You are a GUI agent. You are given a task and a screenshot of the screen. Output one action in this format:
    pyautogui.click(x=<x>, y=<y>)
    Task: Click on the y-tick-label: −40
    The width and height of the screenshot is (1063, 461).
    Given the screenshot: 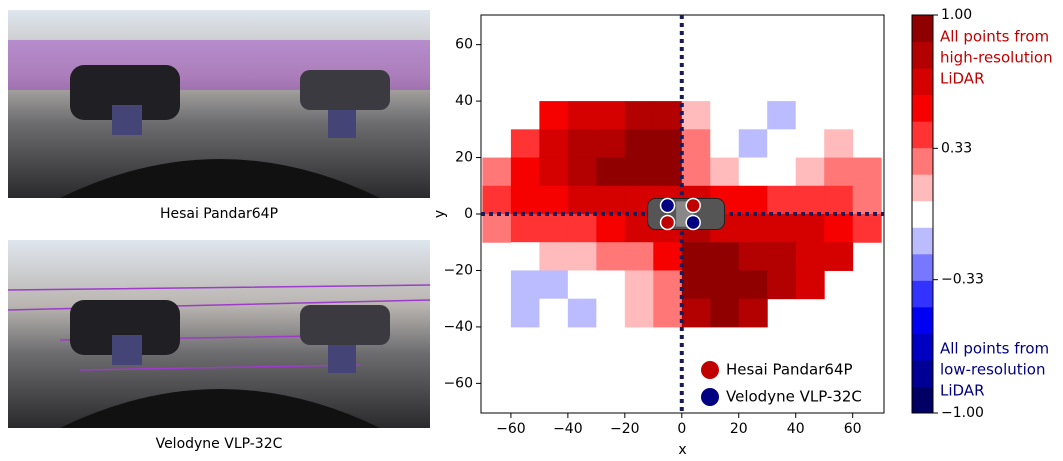 What is the action you would take?
    pyautogui.click(x=458, y=327)
    